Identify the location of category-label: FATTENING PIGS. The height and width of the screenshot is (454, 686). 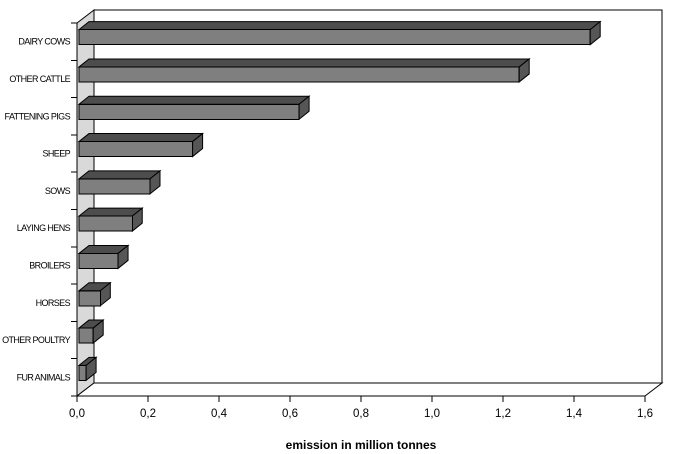
(38, 116).